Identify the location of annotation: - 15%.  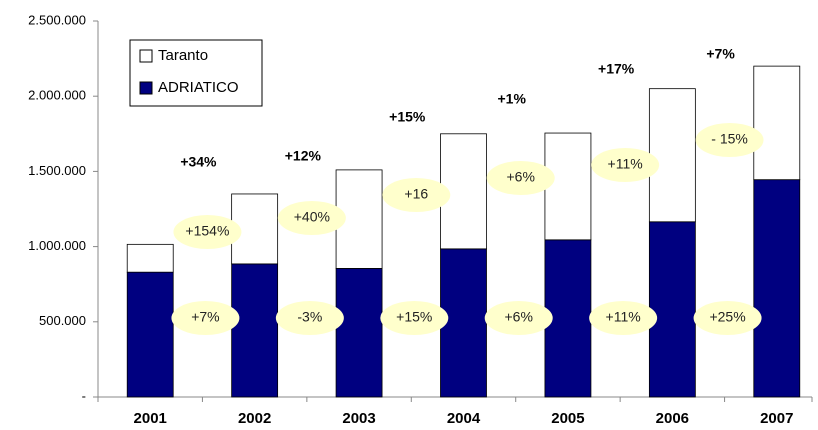
(729, 139).